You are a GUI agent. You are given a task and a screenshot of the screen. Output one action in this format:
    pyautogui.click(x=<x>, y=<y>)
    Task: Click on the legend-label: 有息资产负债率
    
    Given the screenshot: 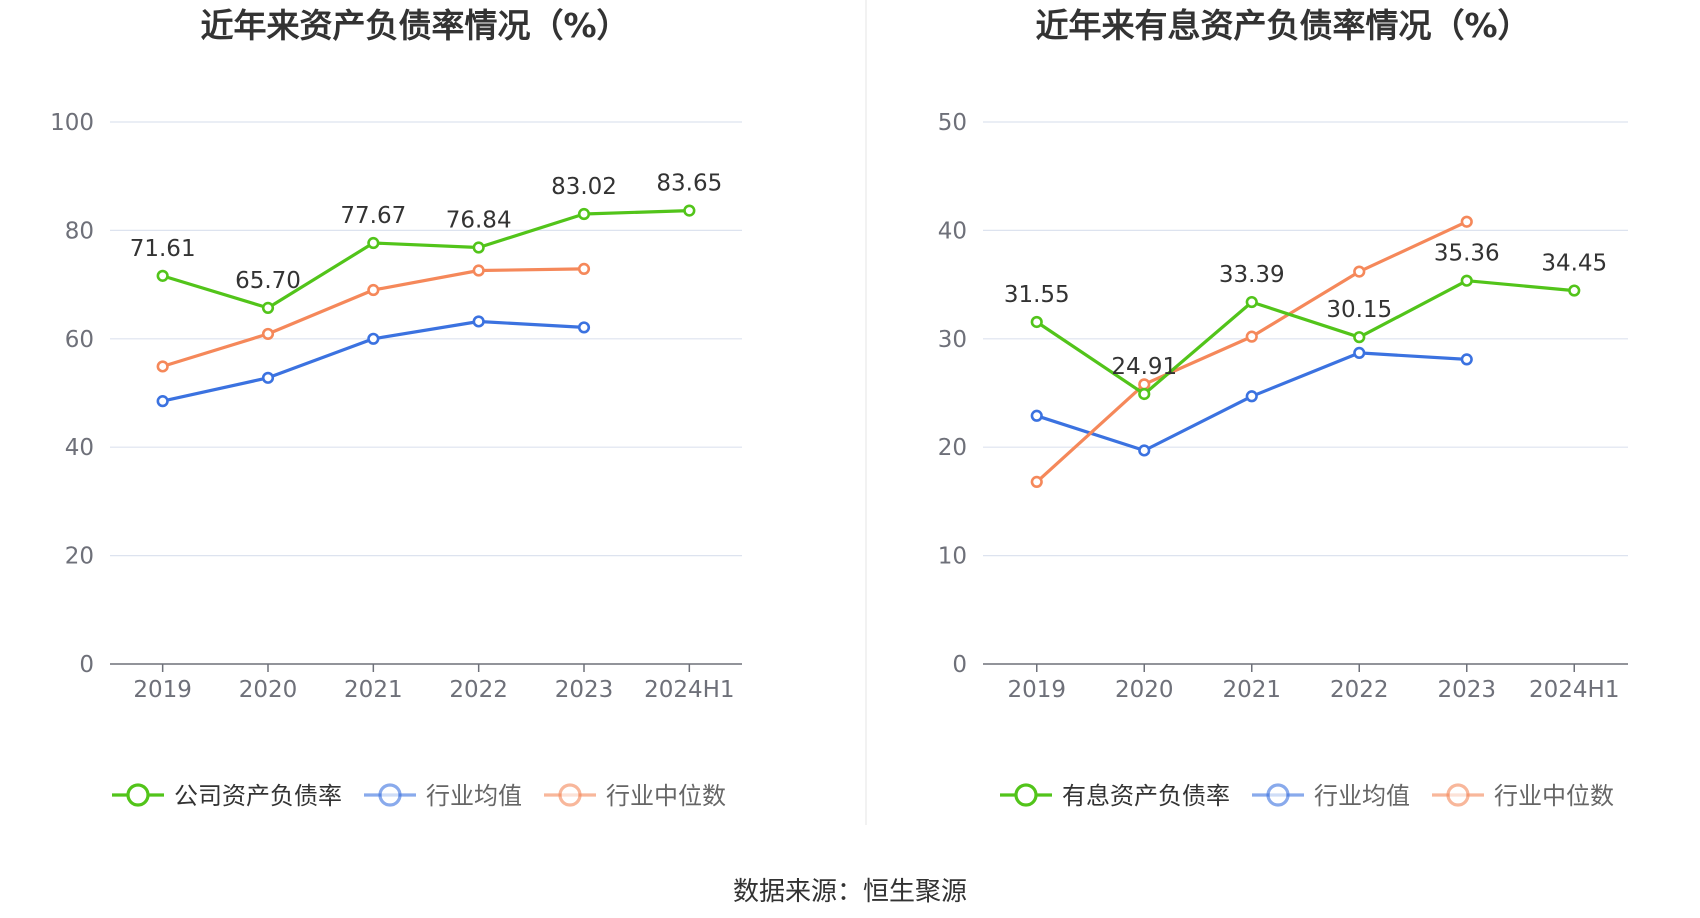 What is the action you would take?
    pyautogui.click(x=1146, y=796)
    